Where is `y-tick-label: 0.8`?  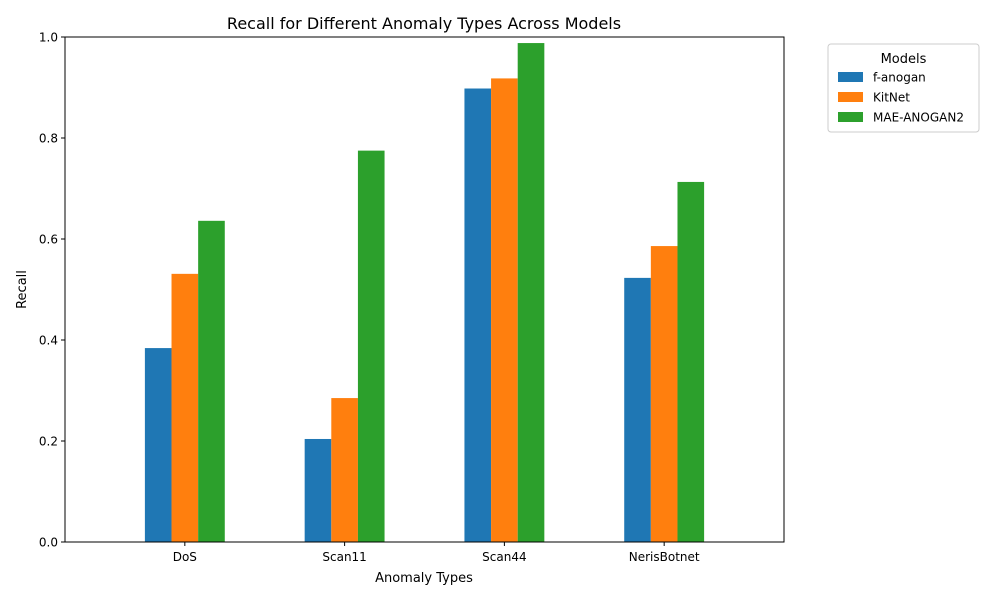 y-tick-label: 0.8 is located at coordinates (48, 139).